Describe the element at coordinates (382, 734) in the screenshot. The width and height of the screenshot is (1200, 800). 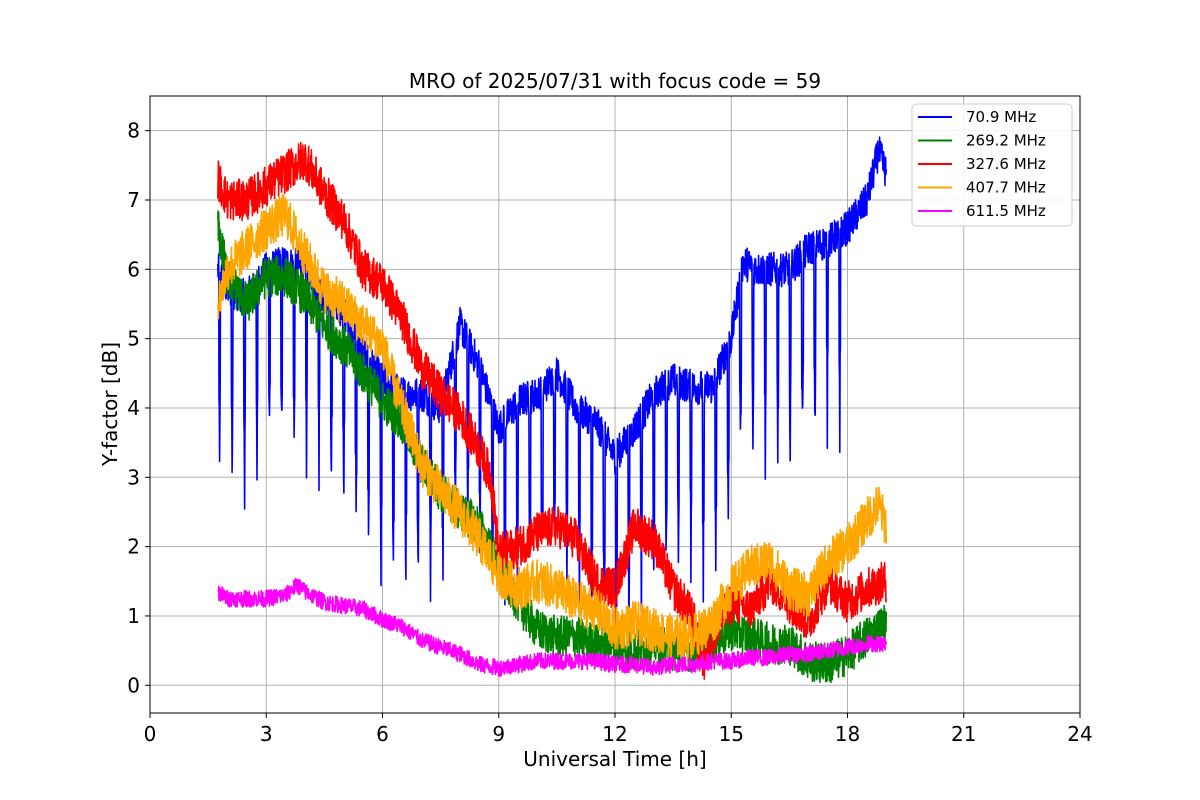
I see `x-tick-label: 6` at that location.